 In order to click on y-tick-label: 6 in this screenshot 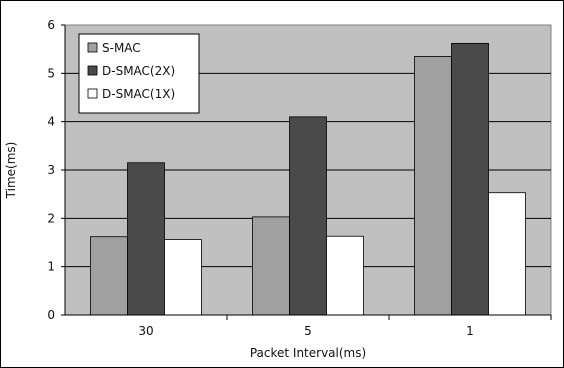, I will do `click(51, 25)`.